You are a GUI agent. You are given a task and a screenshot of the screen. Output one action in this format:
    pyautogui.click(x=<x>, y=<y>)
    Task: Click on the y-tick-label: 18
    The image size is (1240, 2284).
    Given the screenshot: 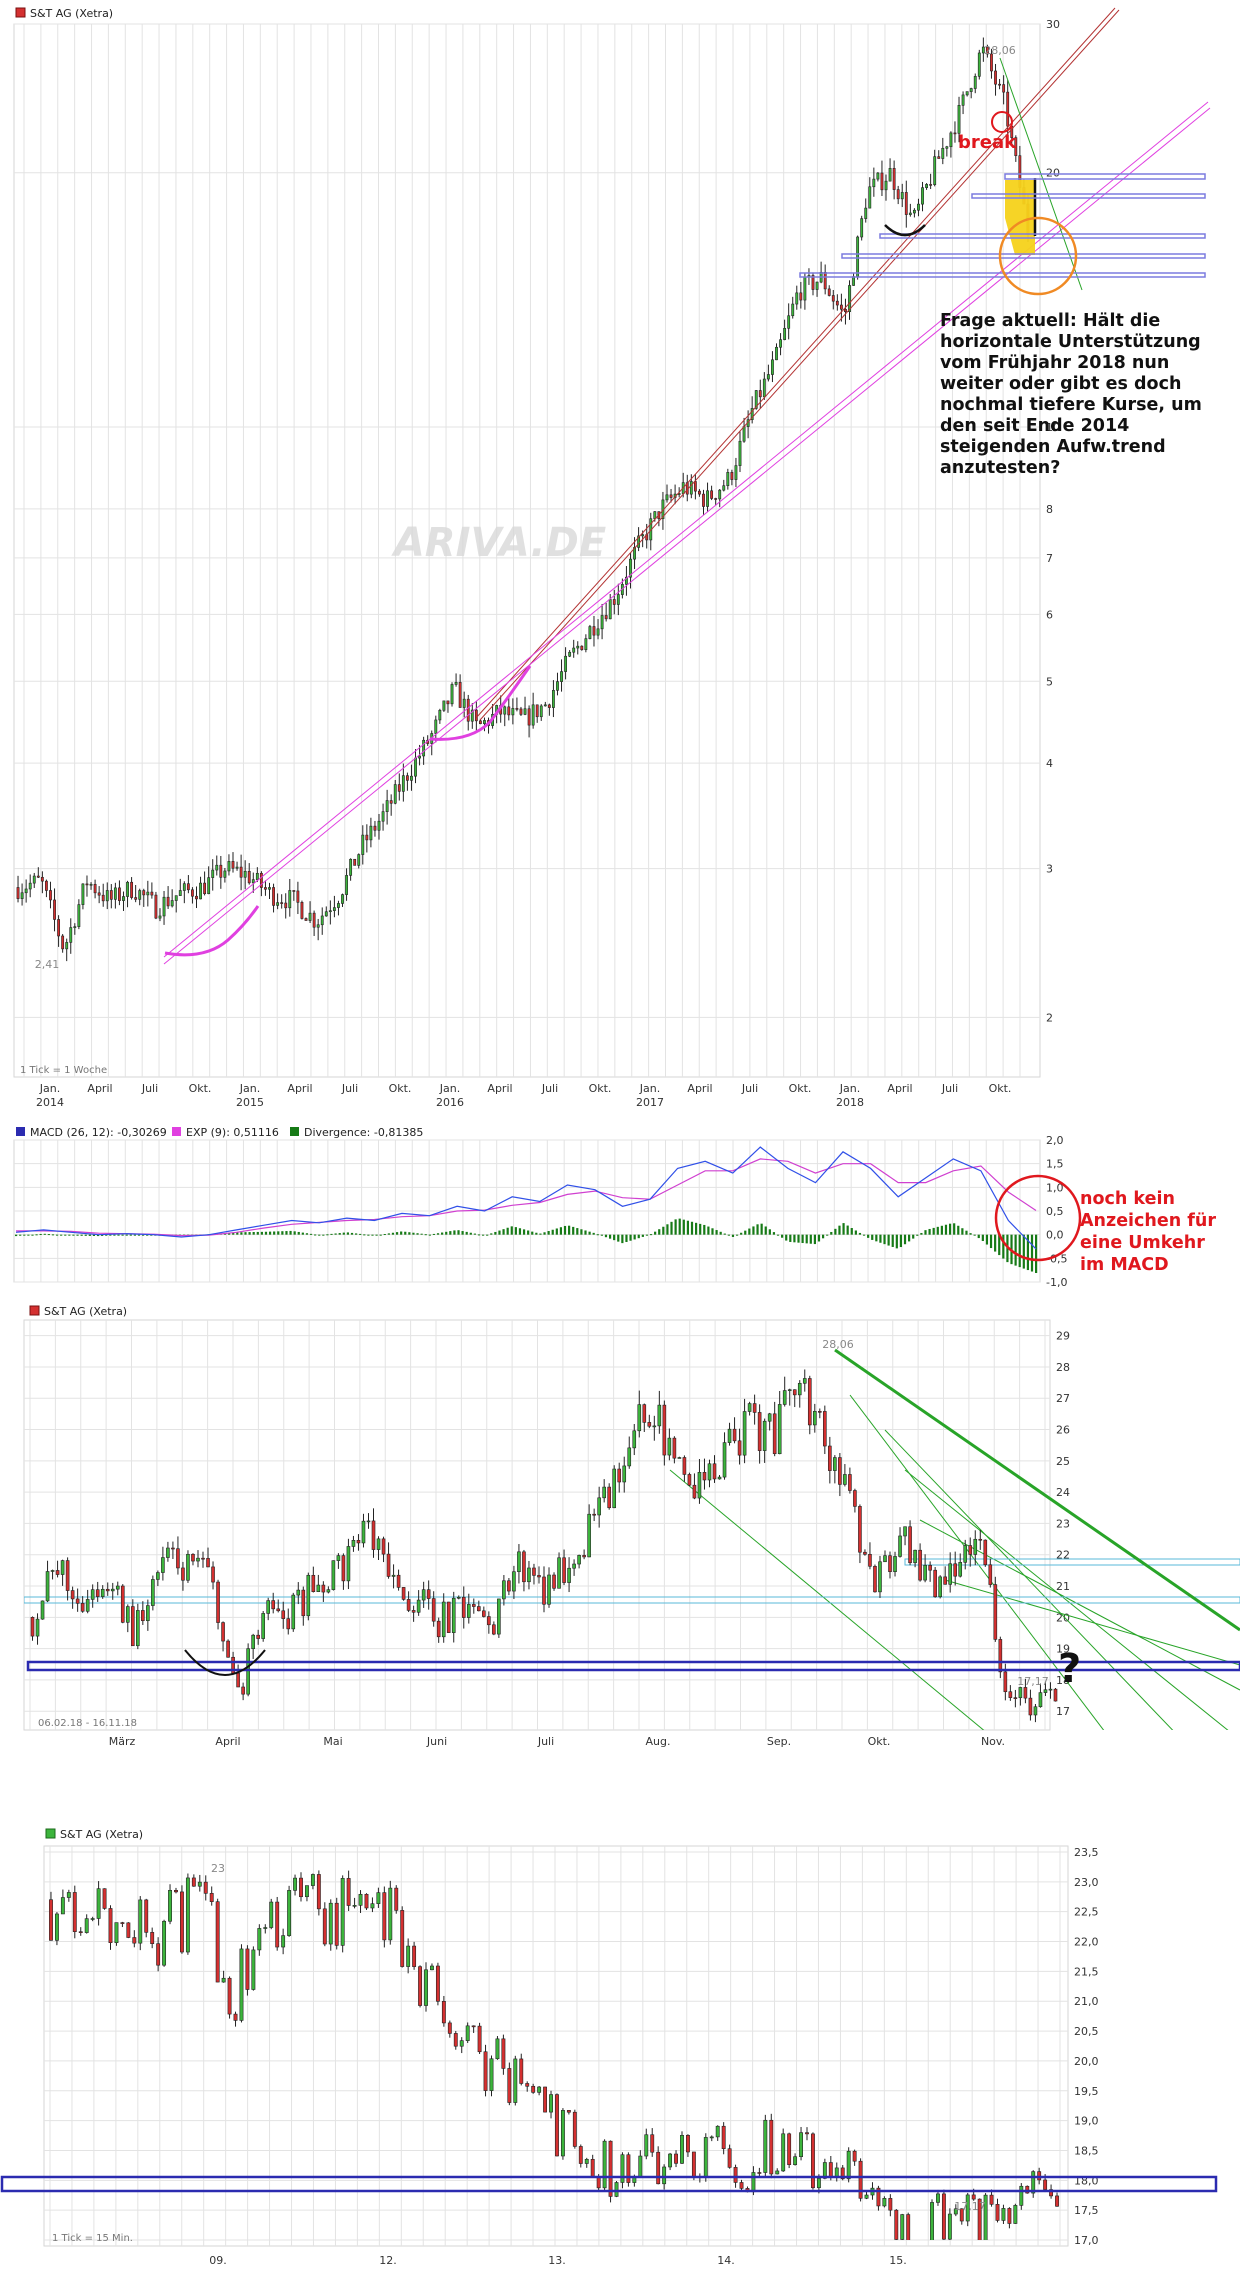 What is the action you would take?
    pyautogui.click(x=1063, y=1680)
    